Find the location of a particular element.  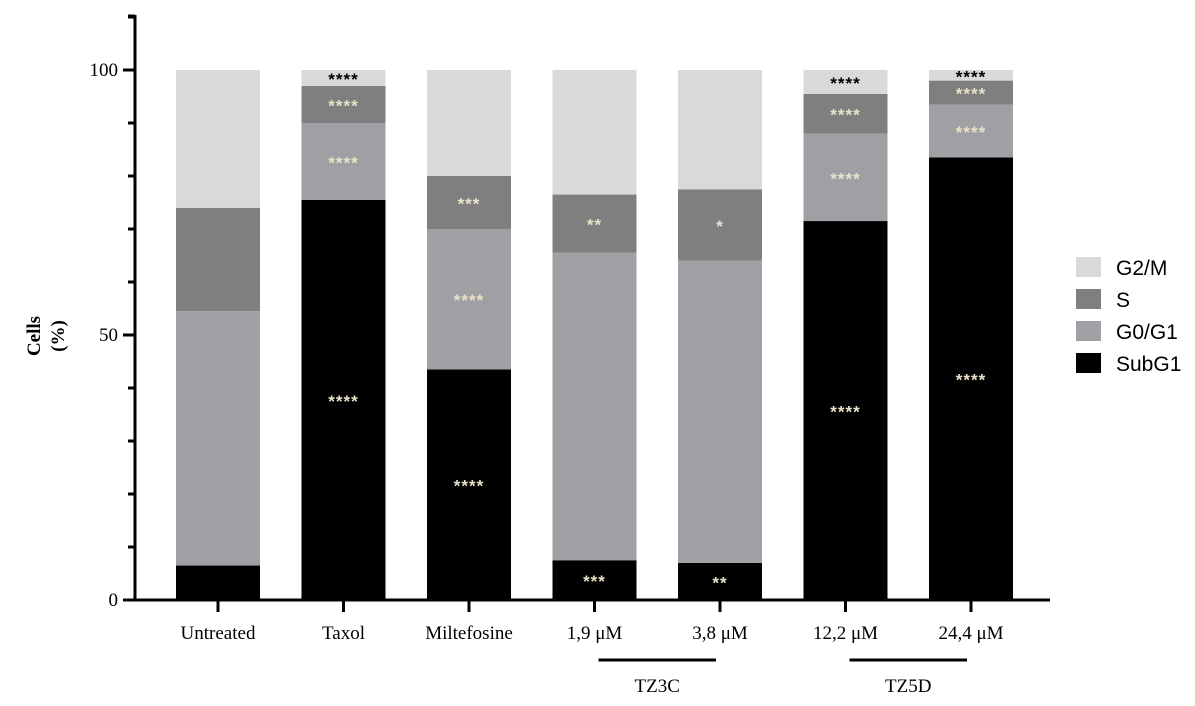

legend-swatch-g0-g1 is located at coordinates (1088, 331).